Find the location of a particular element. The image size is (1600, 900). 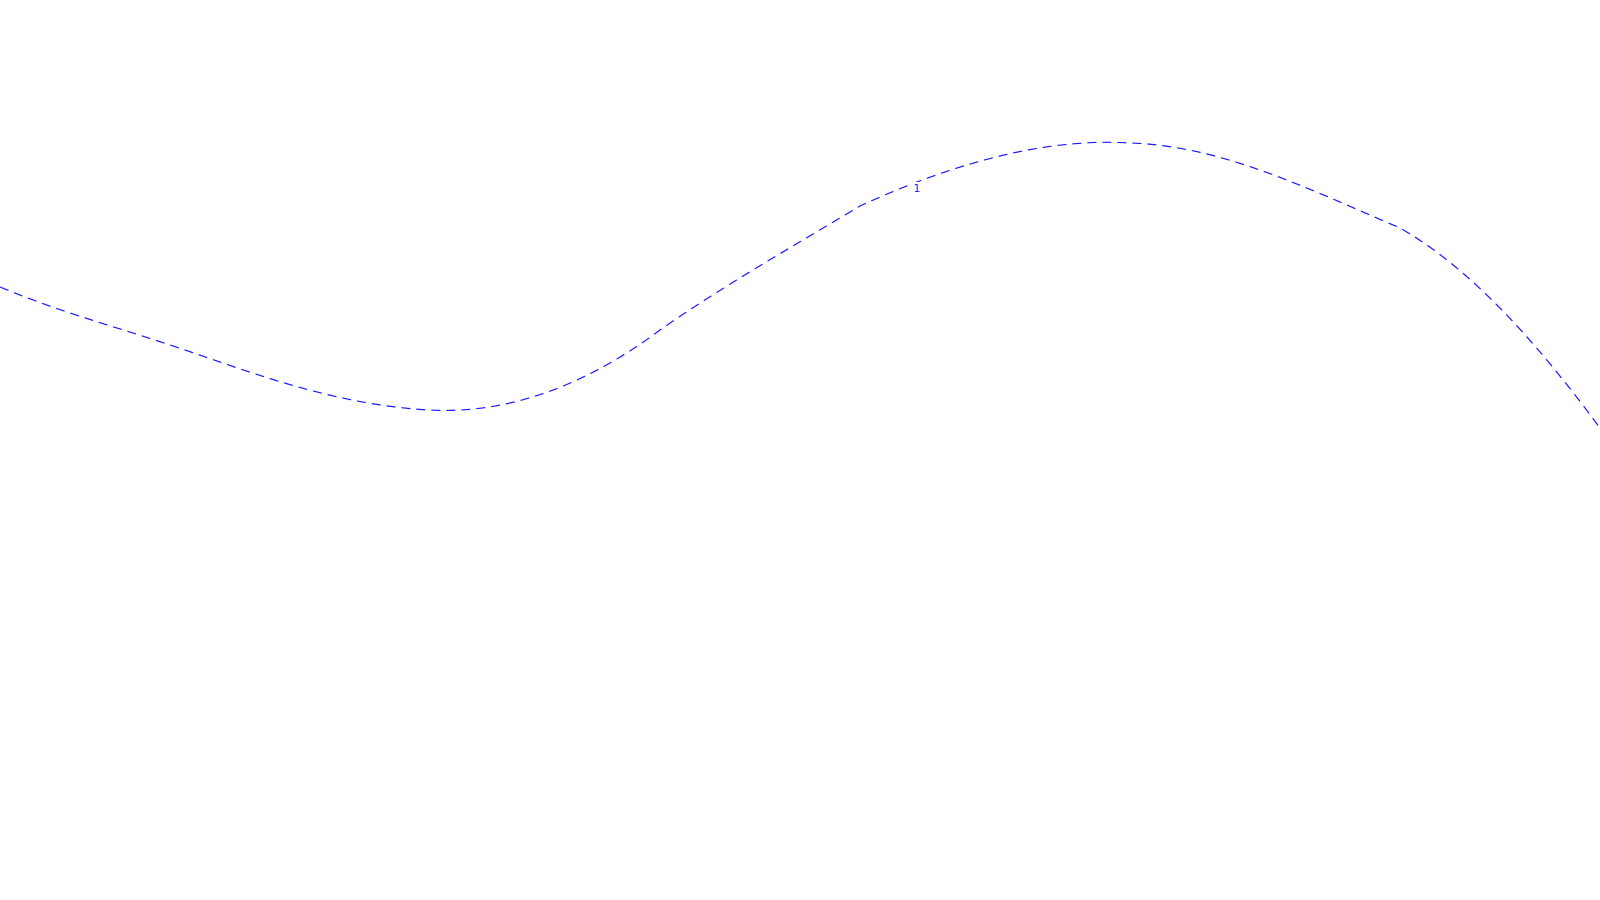

contour-label-halo is located at coordinates (917, 188).